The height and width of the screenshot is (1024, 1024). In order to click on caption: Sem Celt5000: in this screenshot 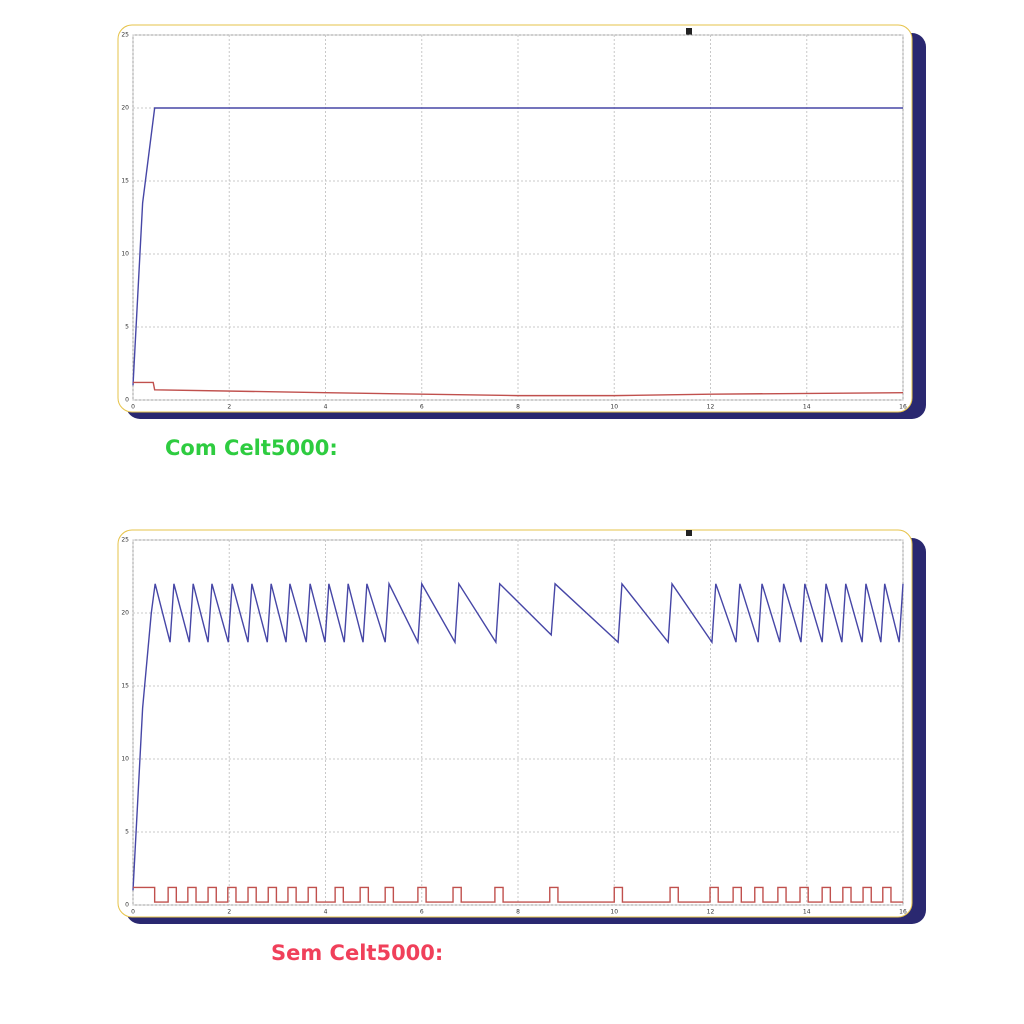, I will do `click(357, 953)`.